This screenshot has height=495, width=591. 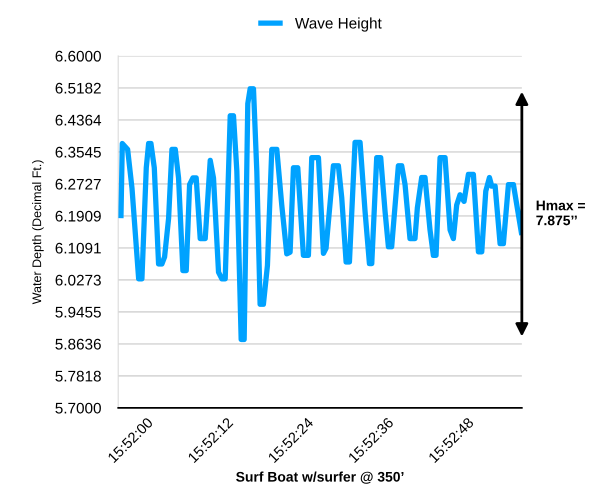 I want to click on y-tick-label: 6.1091, so click(x=78, y=248).